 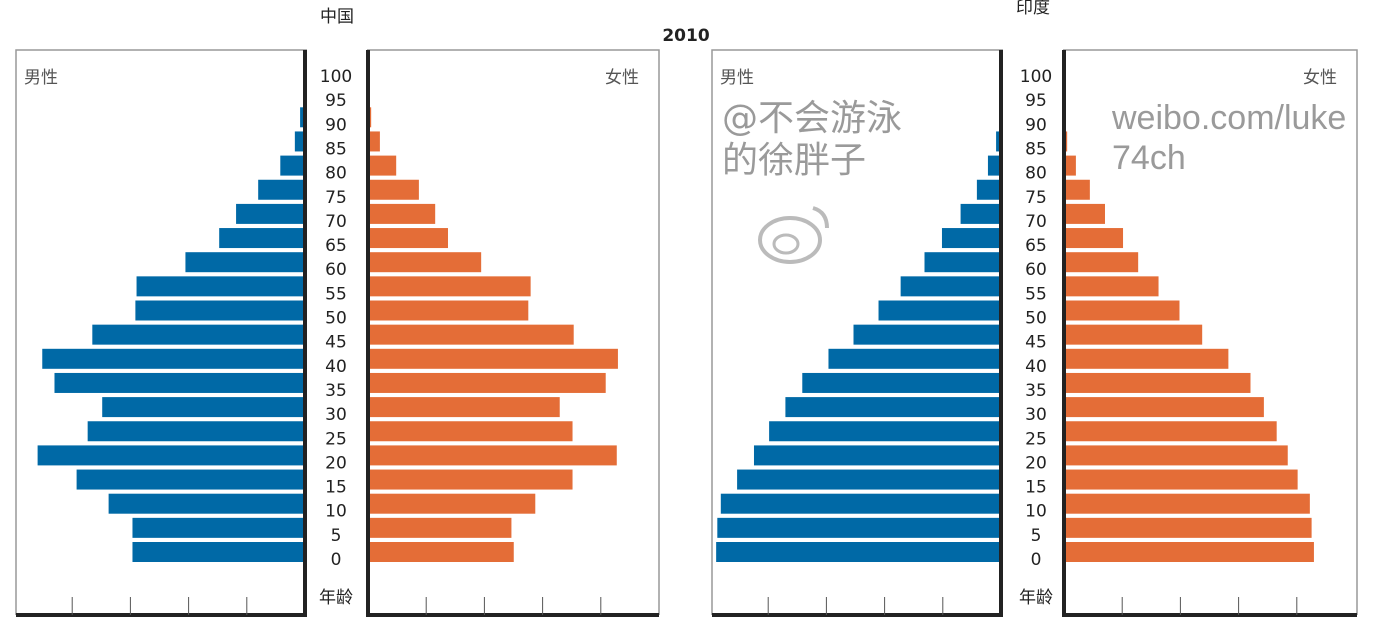 I want to click on female-label: 女性, so click(x=622, y=78).